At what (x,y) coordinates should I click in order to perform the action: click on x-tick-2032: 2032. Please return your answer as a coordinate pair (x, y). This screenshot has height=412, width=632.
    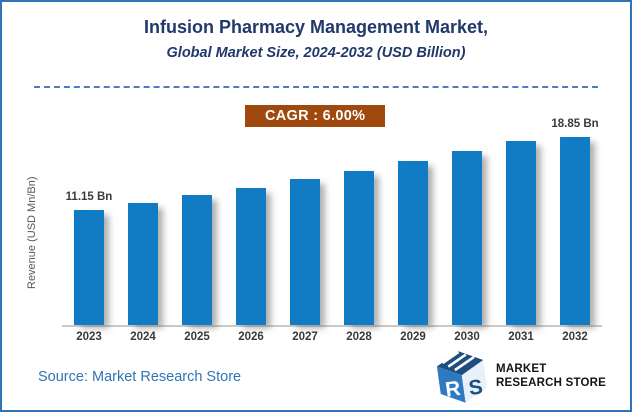
    Looking at the image, I should click on (575, 337).